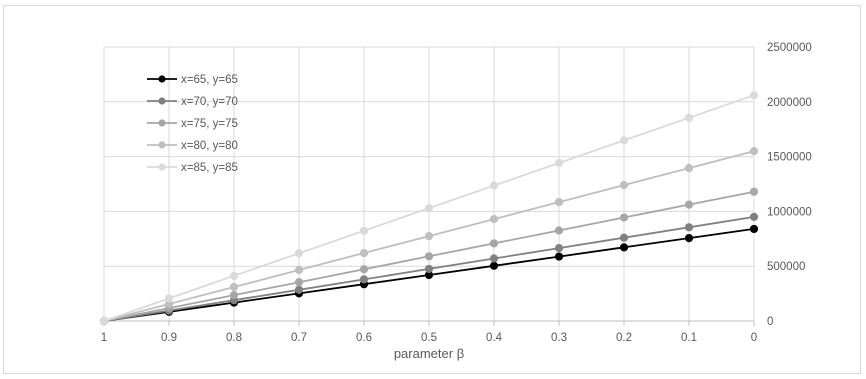 This screenshot has height=379, width=866. I want to click on x-tick-label: 0.1, so click(689, 338).